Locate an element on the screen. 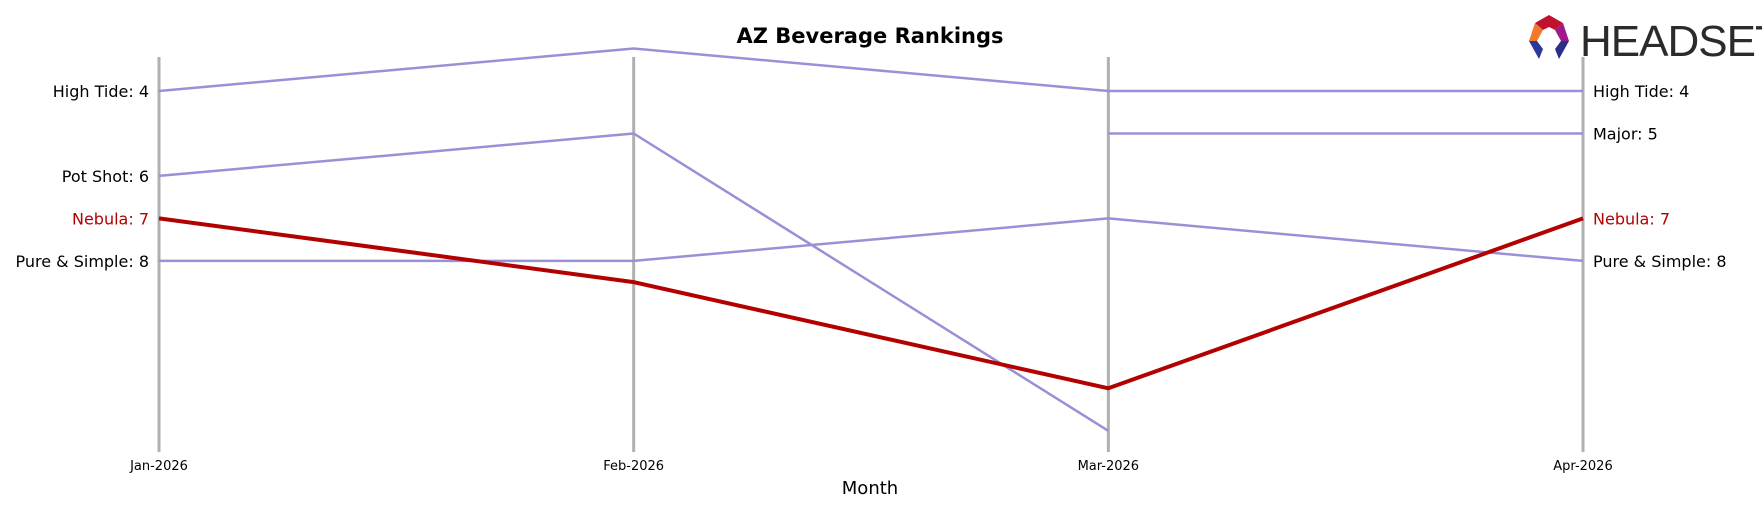 The width and height of the screenshot is (1762, 507). x-tick-label: Feb-2026 is located at coordinates (633, 466).